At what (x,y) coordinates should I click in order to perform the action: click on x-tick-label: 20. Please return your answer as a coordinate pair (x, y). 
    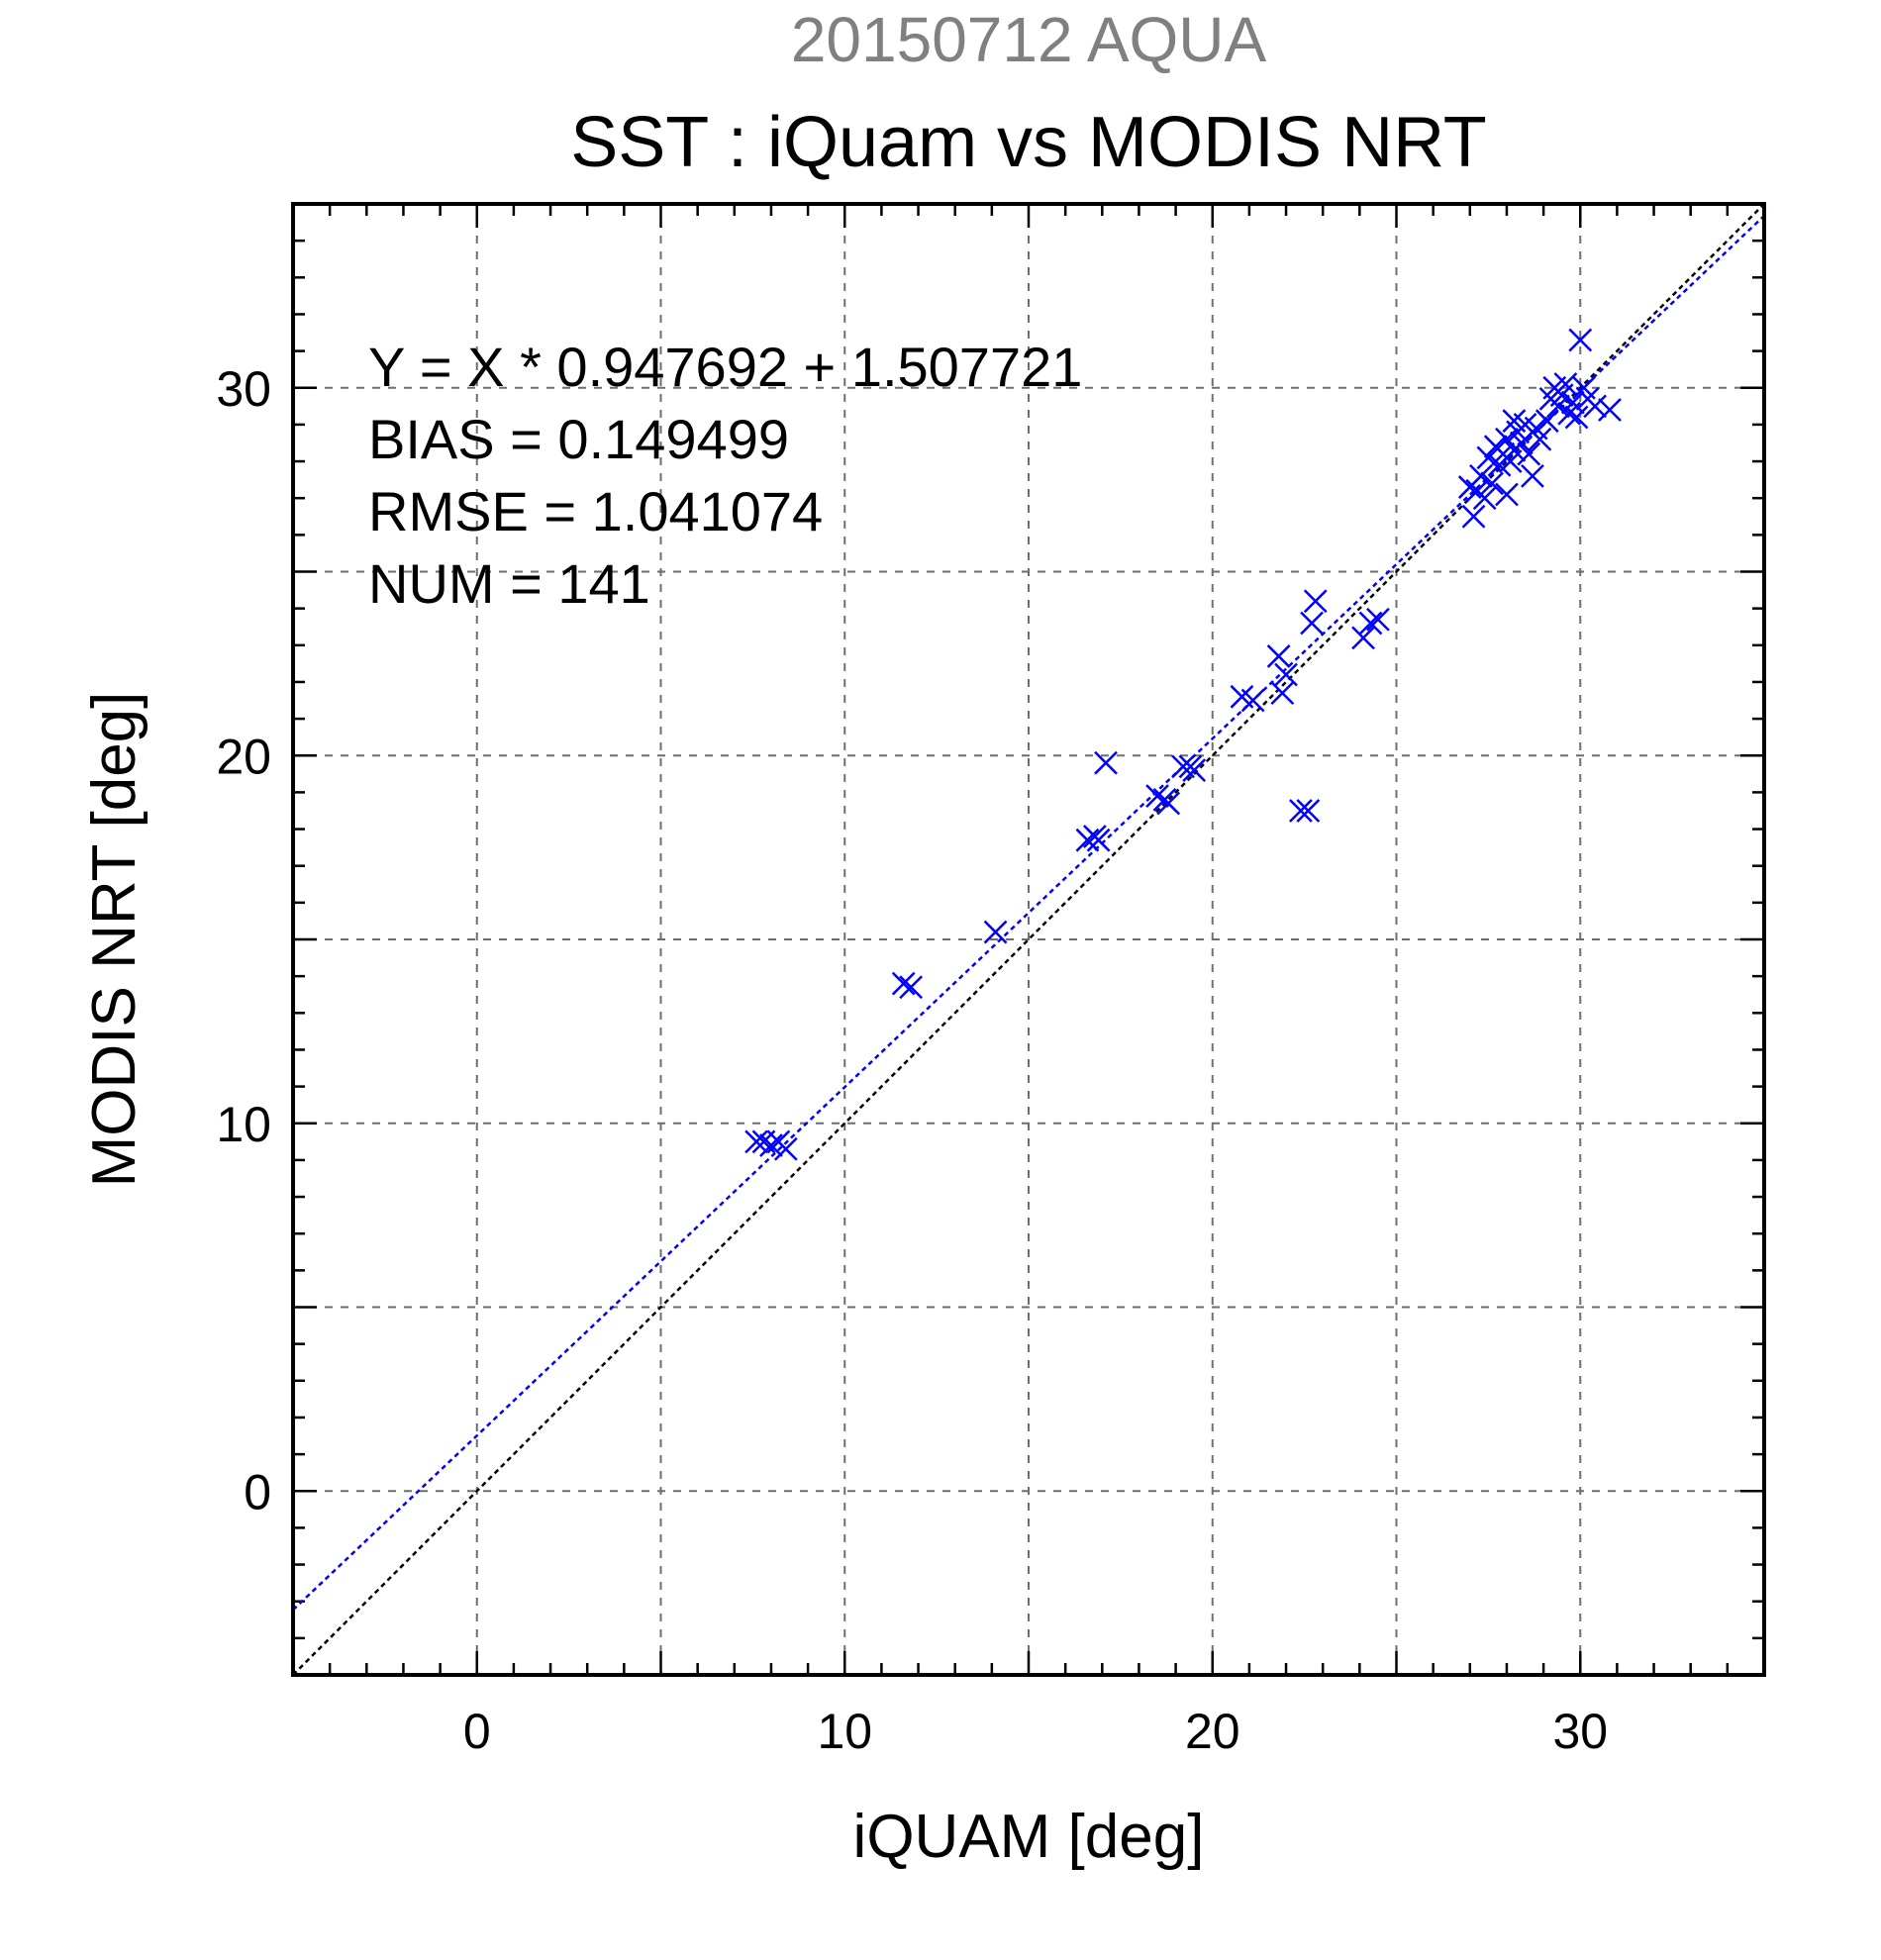
    Looking at the image, I should click on (1212, 1731).